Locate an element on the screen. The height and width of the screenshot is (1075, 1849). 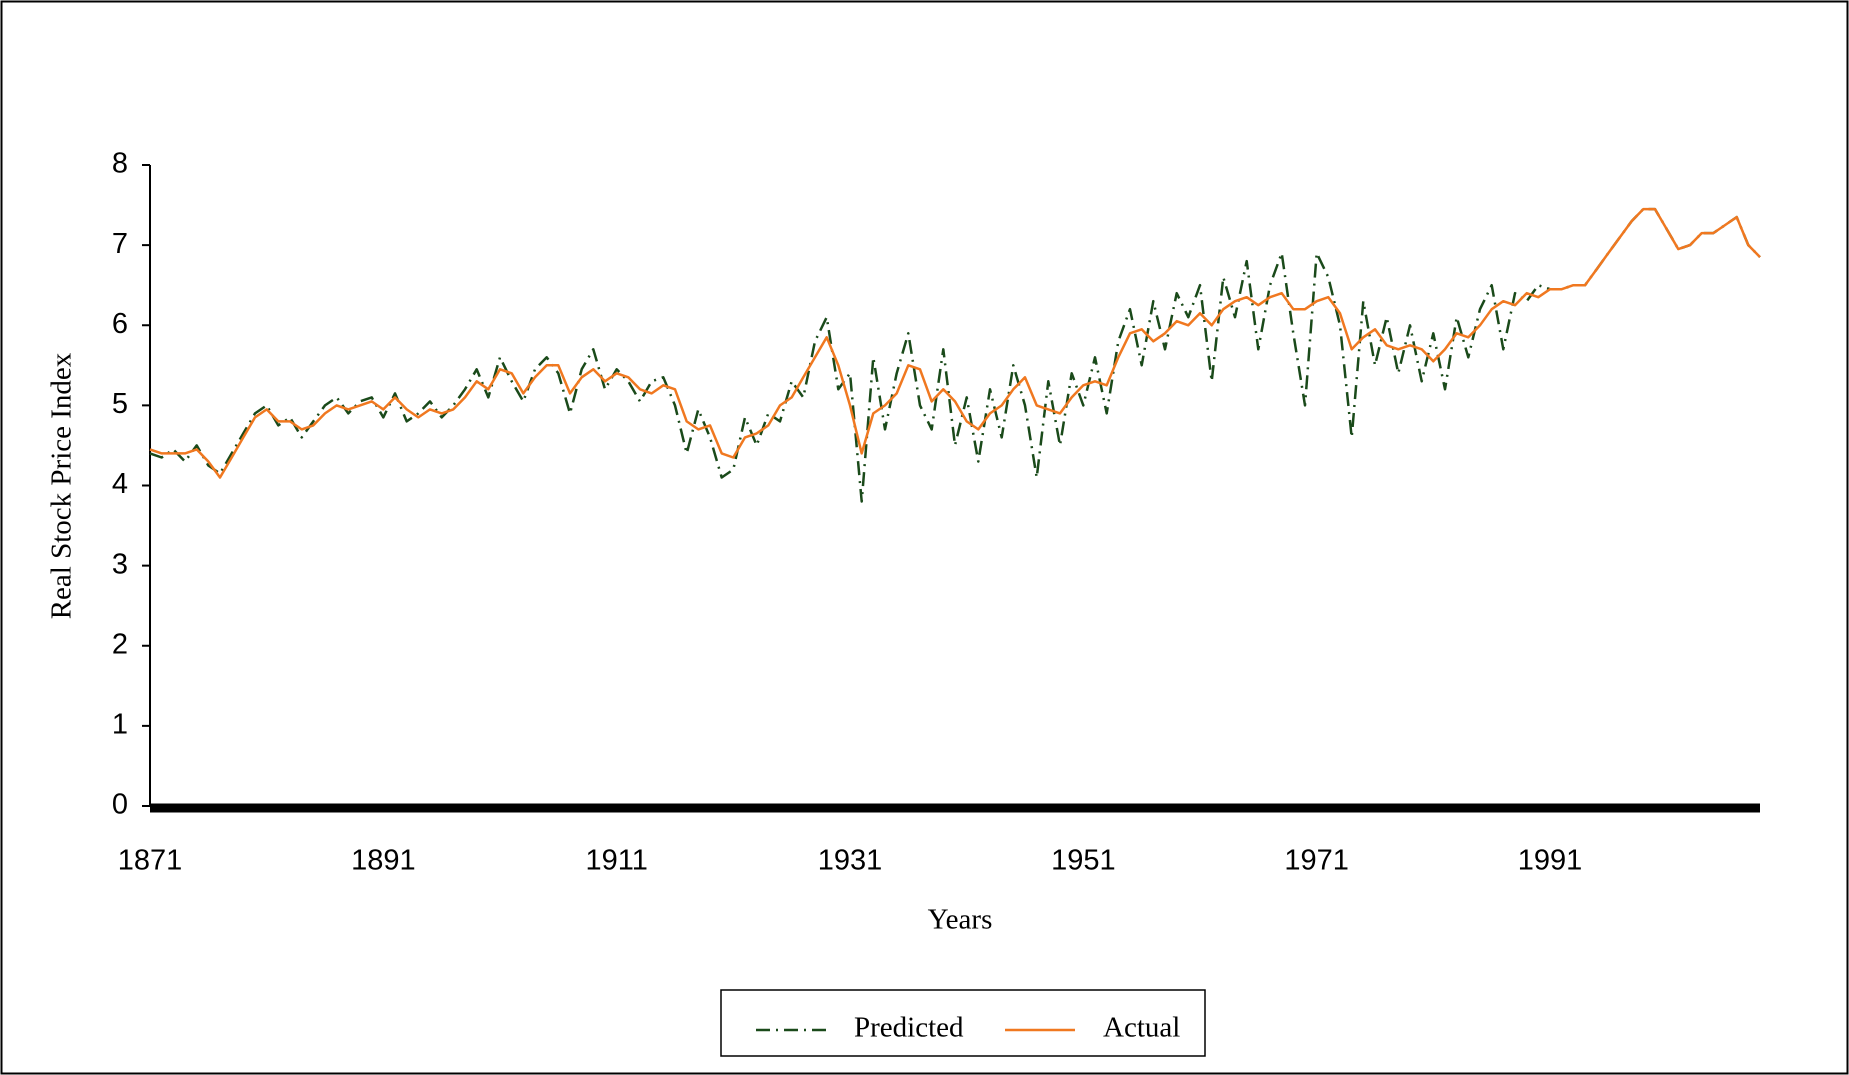
x-tick-label: 1991 is located at coordinates (1550, 861).